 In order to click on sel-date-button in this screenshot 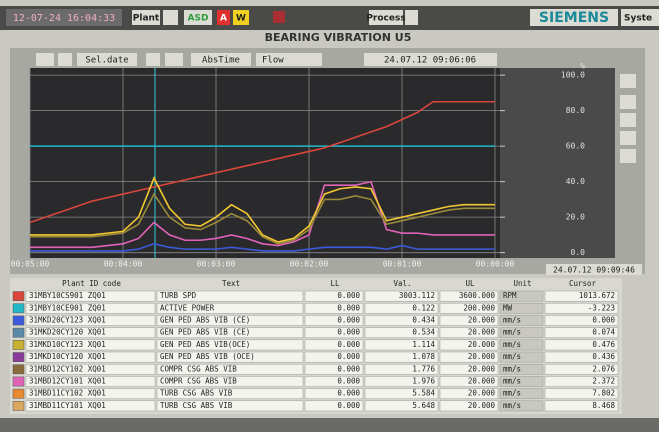, I will do `click(107, 59)`.